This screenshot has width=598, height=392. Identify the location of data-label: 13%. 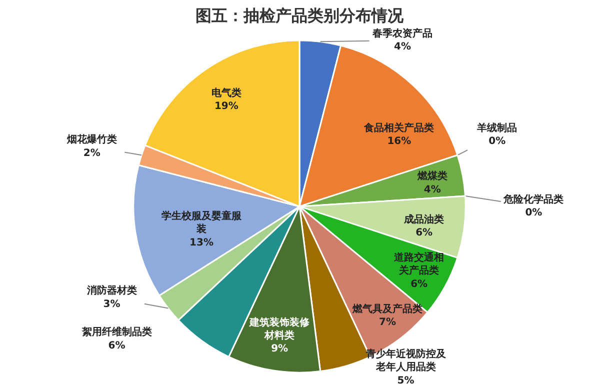
(202, 242).